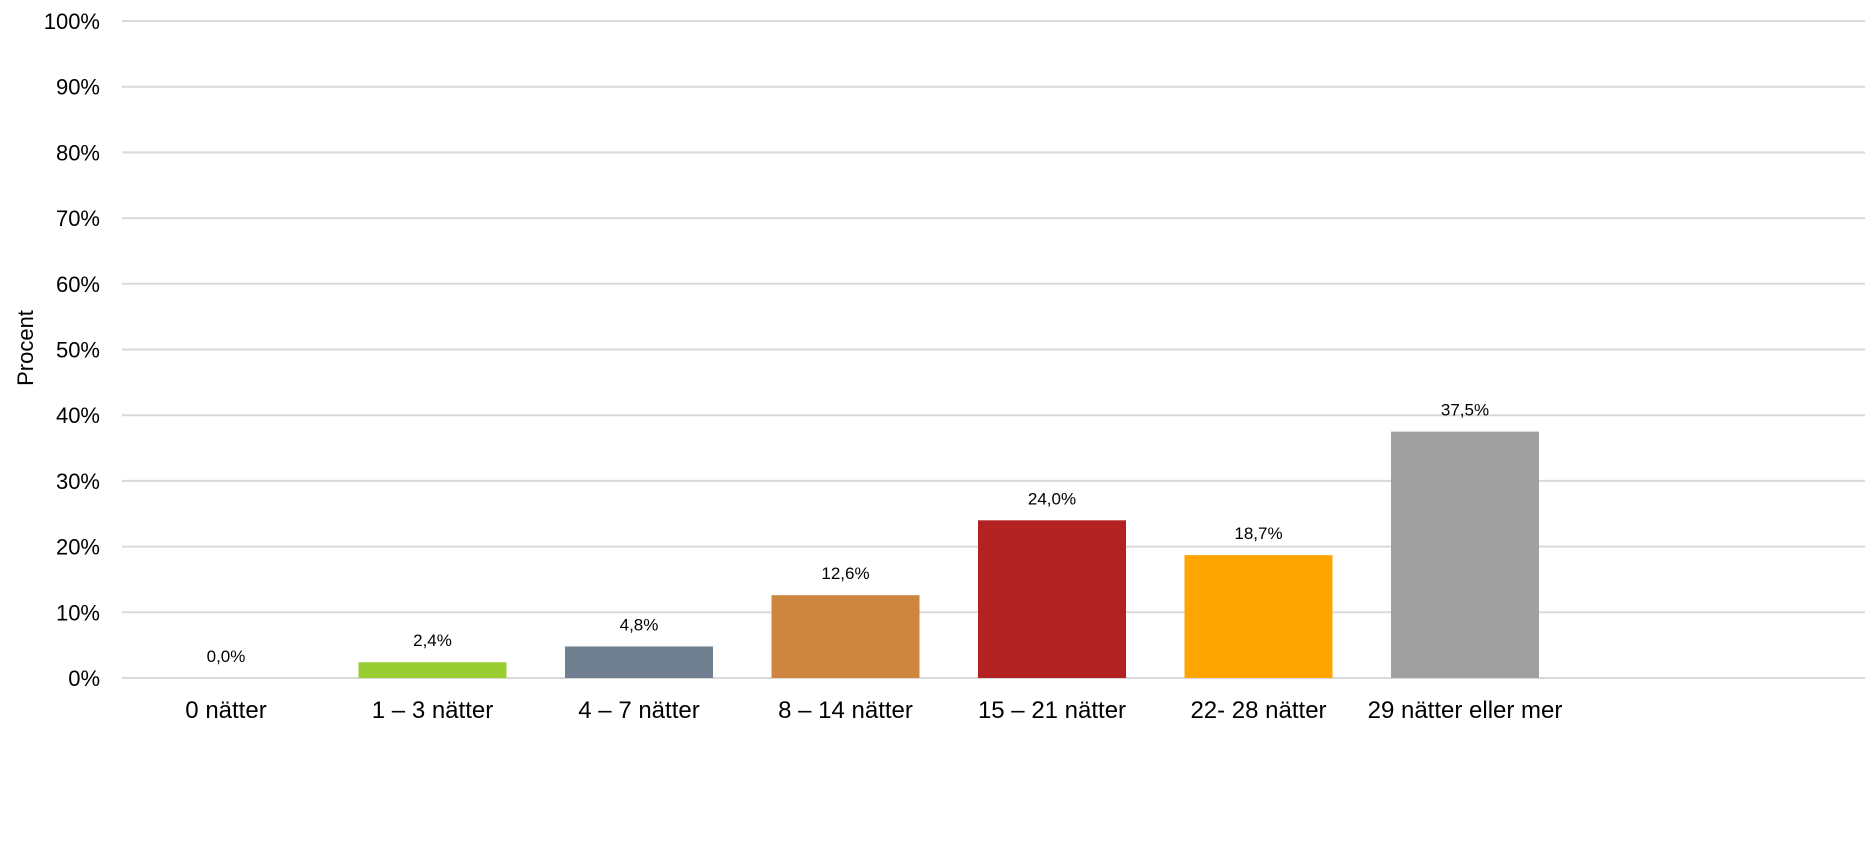  What do you see at coordinates (78, 415) in the screenshot?
I see `y-tick-label: 40%` at bounding box center [78, 415].